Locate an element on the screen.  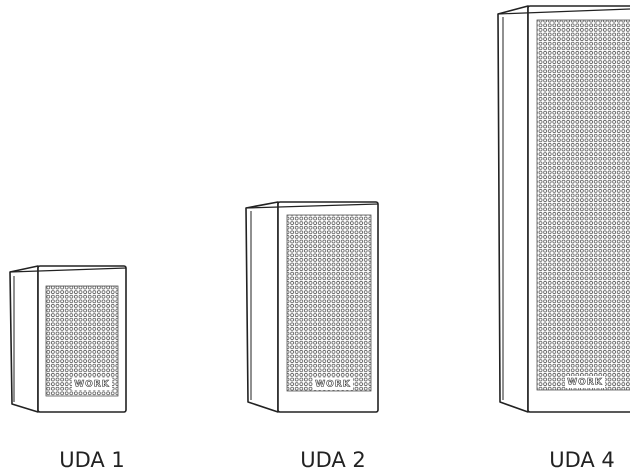
product-label: UDA 4 is located at coordinates (582, 460).